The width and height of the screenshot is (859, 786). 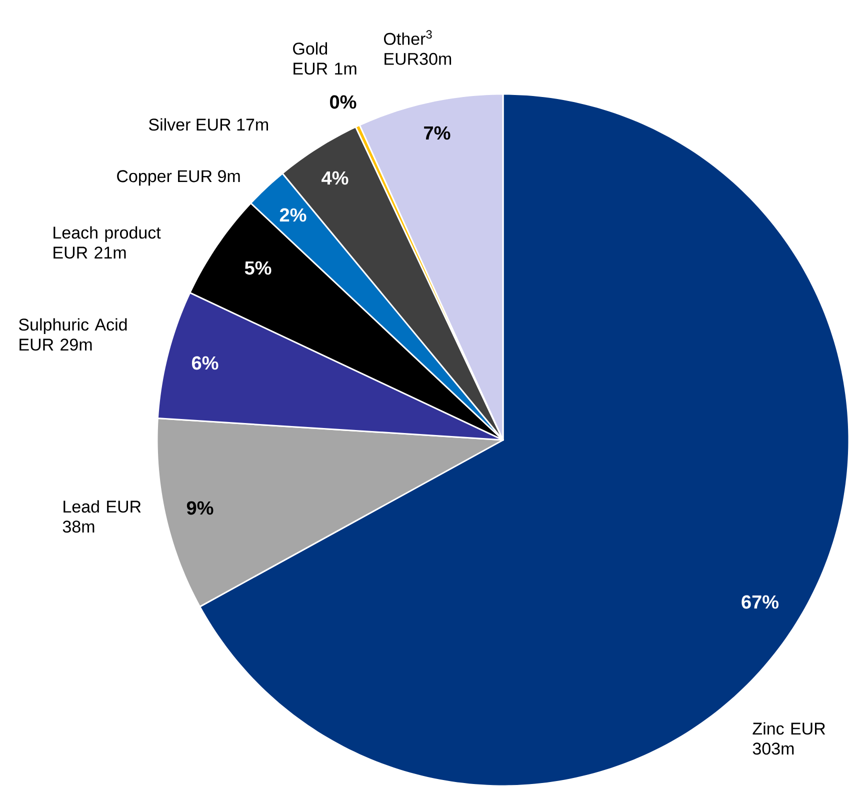 What do you see at coordinates (72, 334) in the screenshot?
I see `slice-label: Sulphuric Acid EUR 29m` at bounding box center [72, 334].